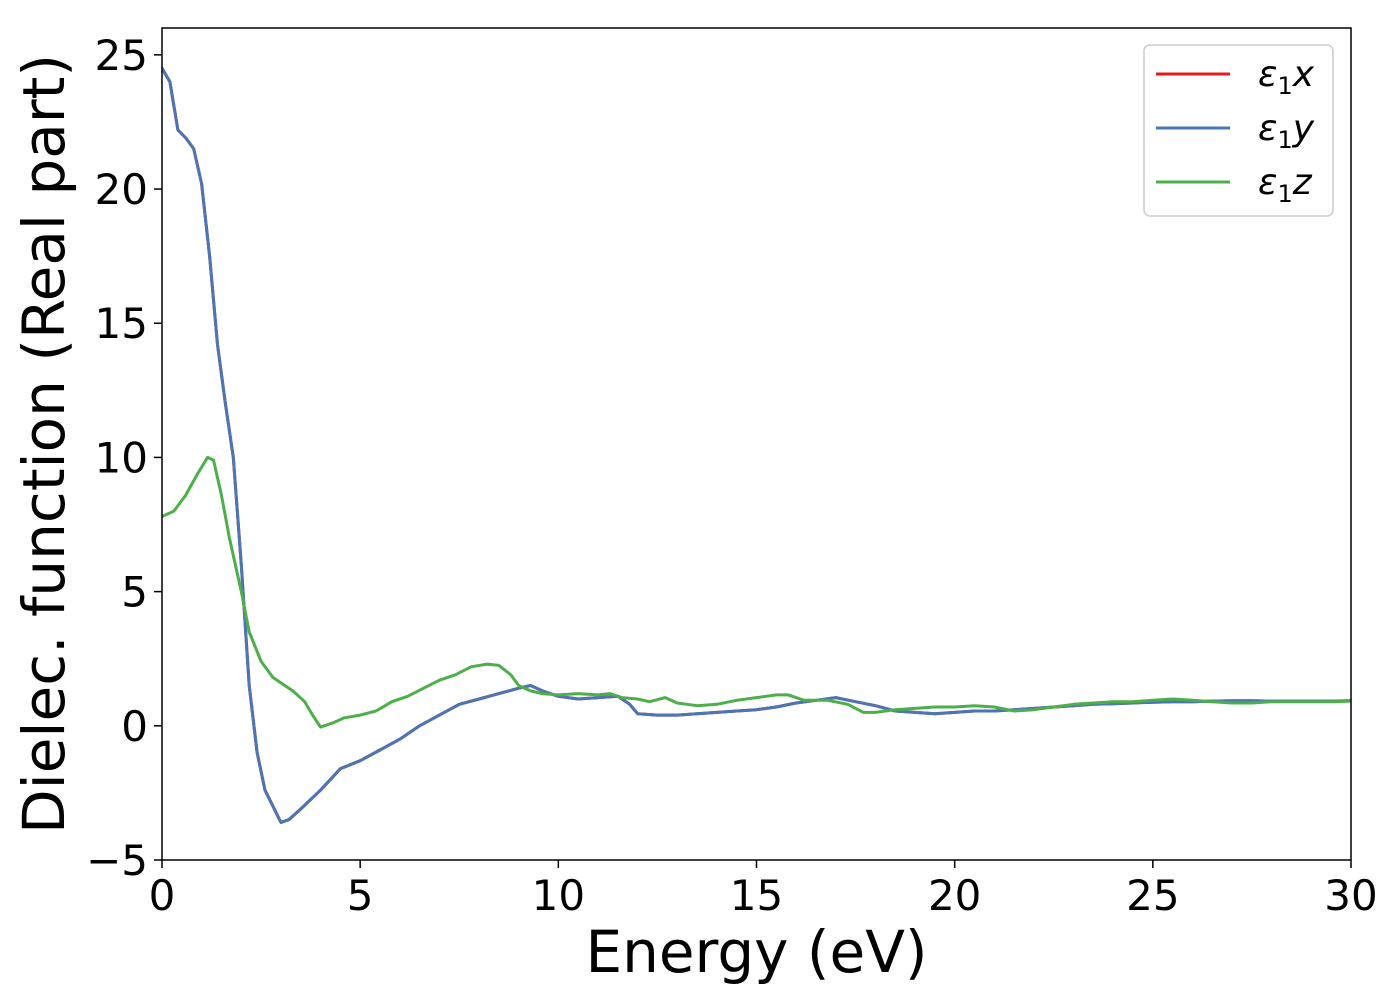  What do you see at coordinates (121, 189) in the screenshot?
I see `y-tick-label: 20` at bounding box center [121, 189].